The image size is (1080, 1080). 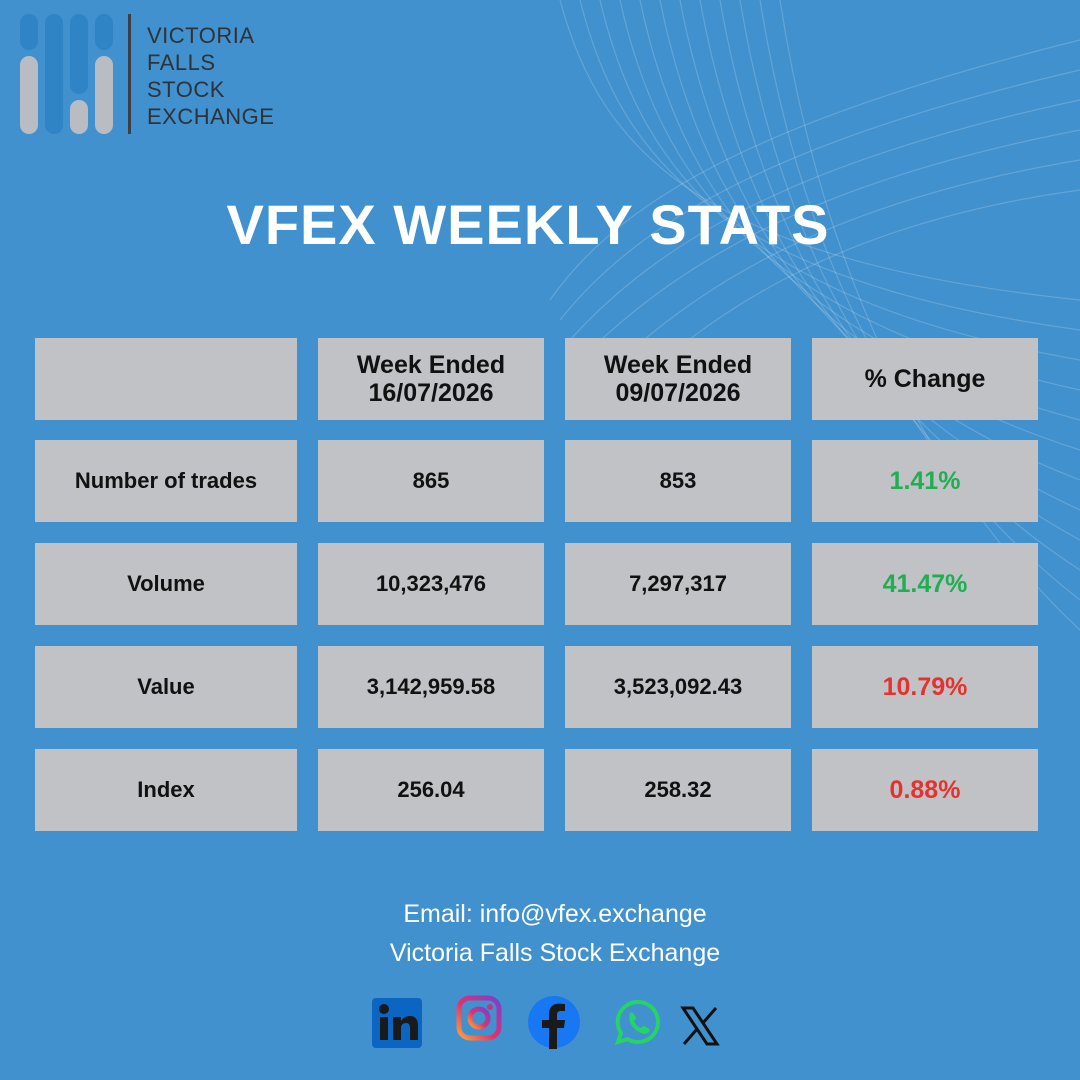 I want to click on logo-divider, so click(x=129, y=74).